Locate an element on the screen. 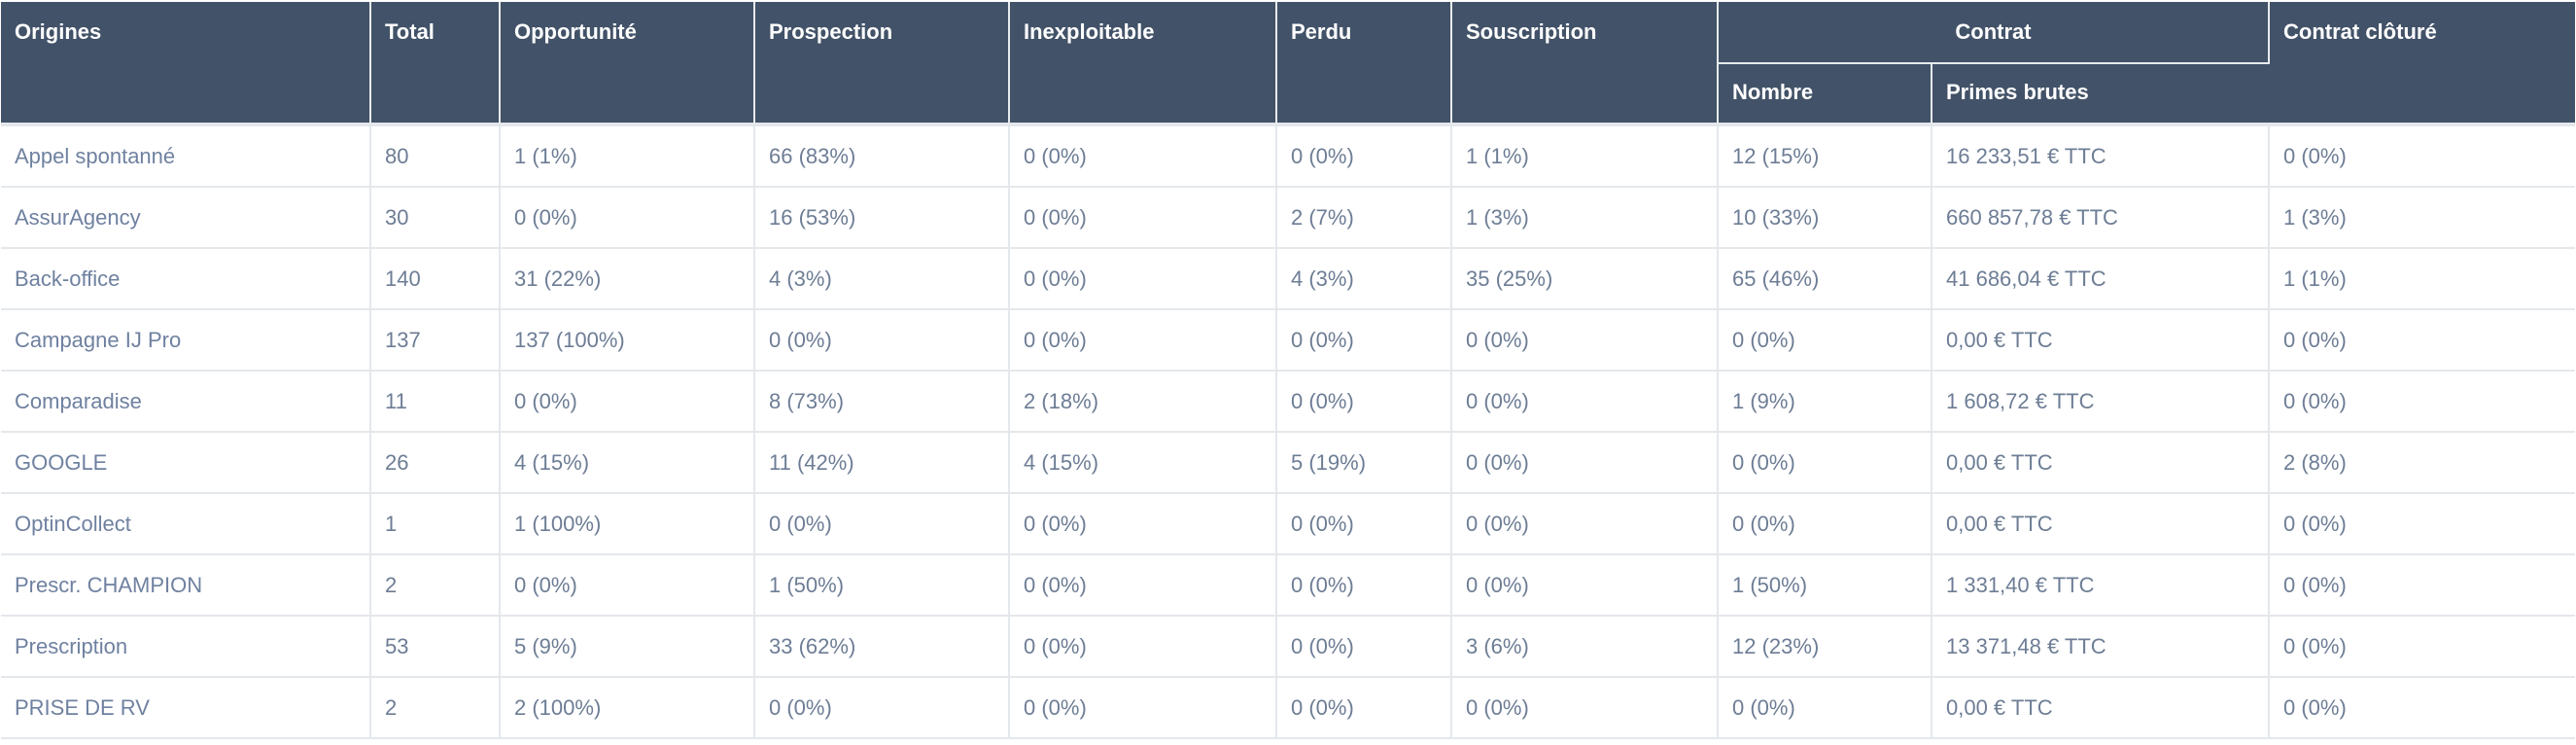 This screenshot has width=2576, height=745. cell-souscription: 1 (1%) is located at coordinates (1585, 155).